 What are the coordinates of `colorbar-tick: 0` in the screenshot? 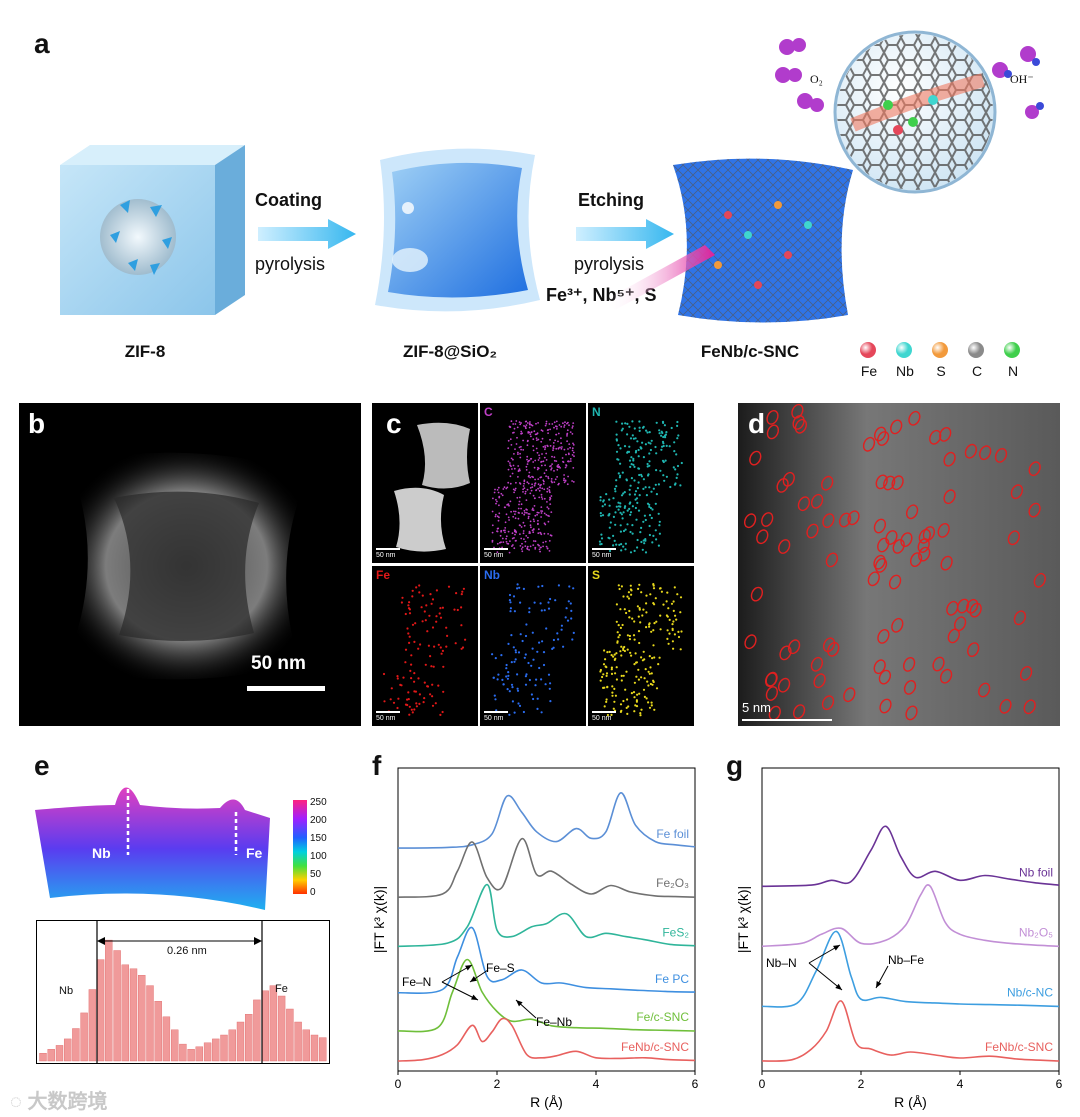 It's located at (313, 892).